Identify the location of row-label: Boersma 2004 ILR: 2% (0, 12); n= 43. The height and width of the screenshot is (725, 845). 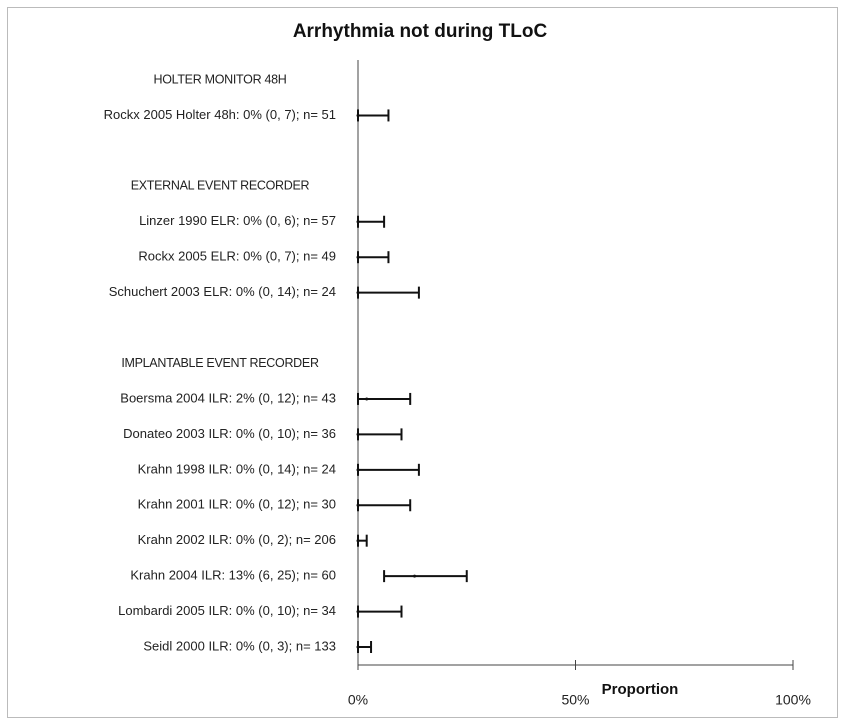
(228, 397).